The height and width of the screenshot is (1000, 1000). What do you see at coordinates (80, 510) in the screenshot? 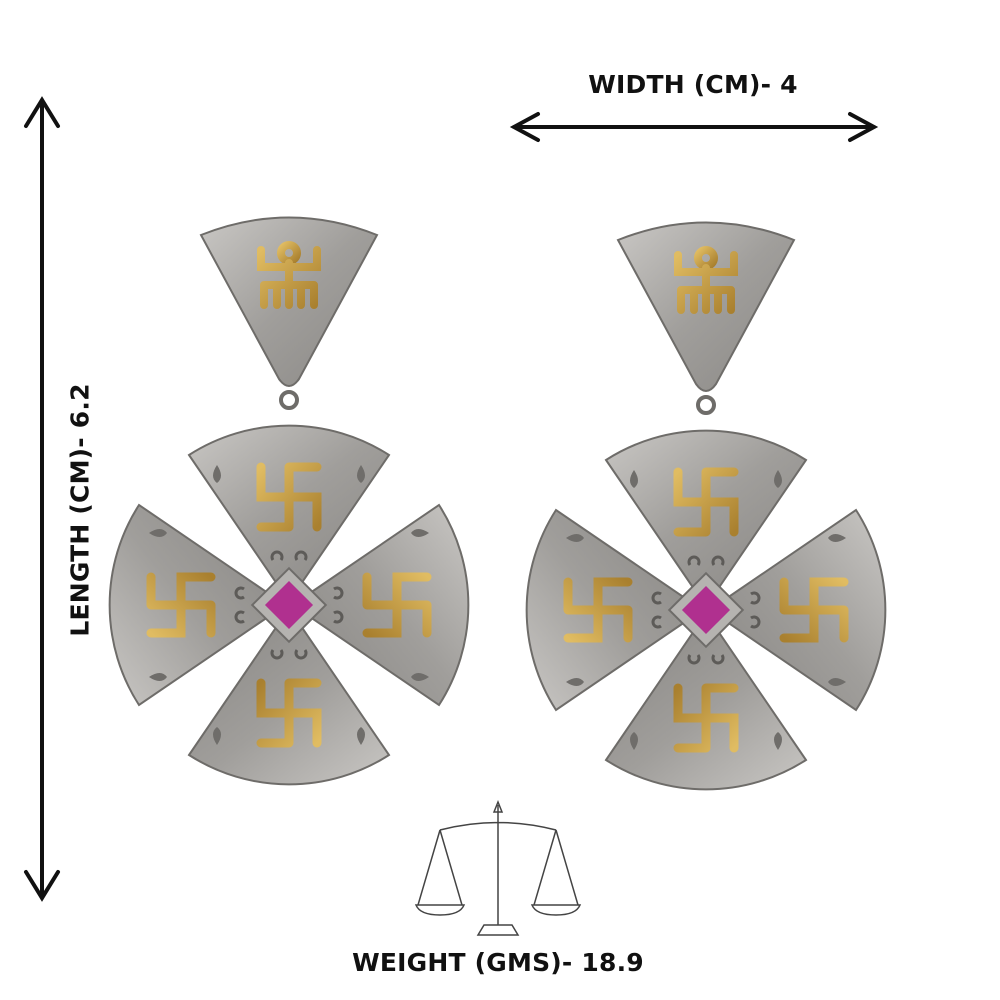
I see `length-label: LENGTH (CM)- 6.2` at bounding box center [80, 510].